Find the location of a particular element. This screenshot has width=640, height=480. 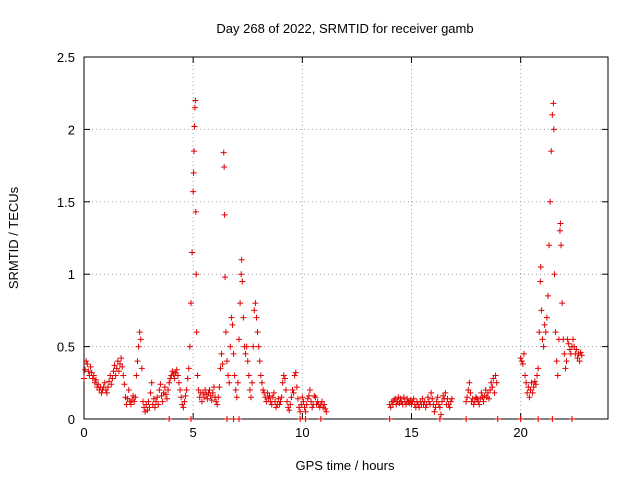

x-tick-labels: 0 5 10 15 20 is located at coordinates (304, 432).